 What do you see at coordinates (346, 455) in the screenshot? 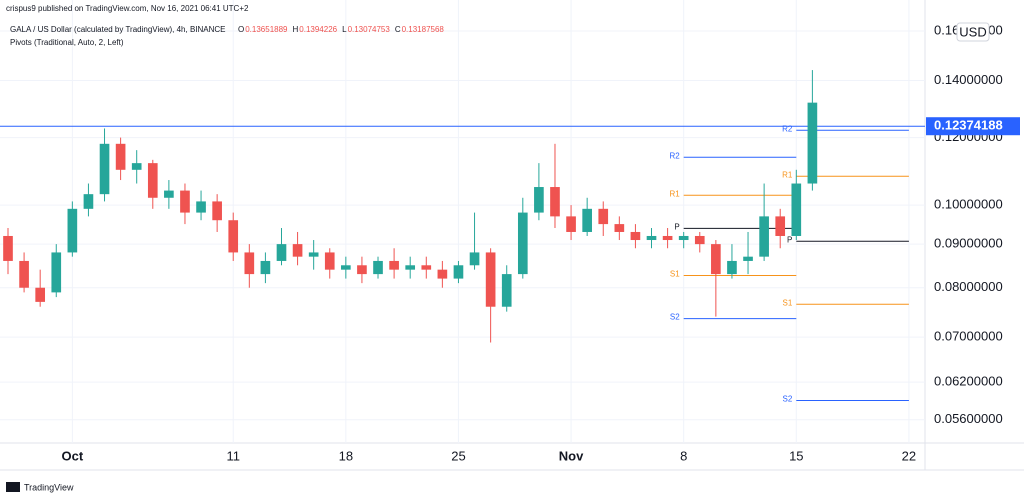
I see `x-tick-label: 18` at bounding box center [346, 455].